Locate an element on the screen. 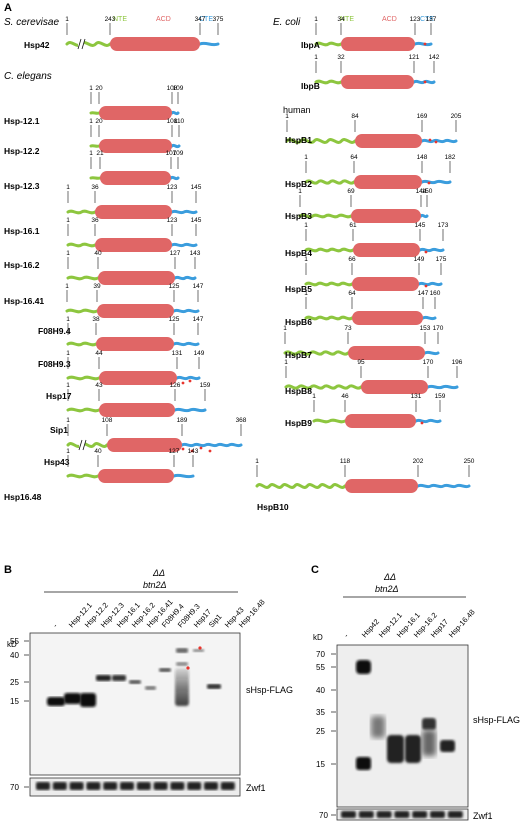 This screenshot has height=822, width=520. panel-c-strain-dd: ΔΔ is located at coordinates (389, 577).